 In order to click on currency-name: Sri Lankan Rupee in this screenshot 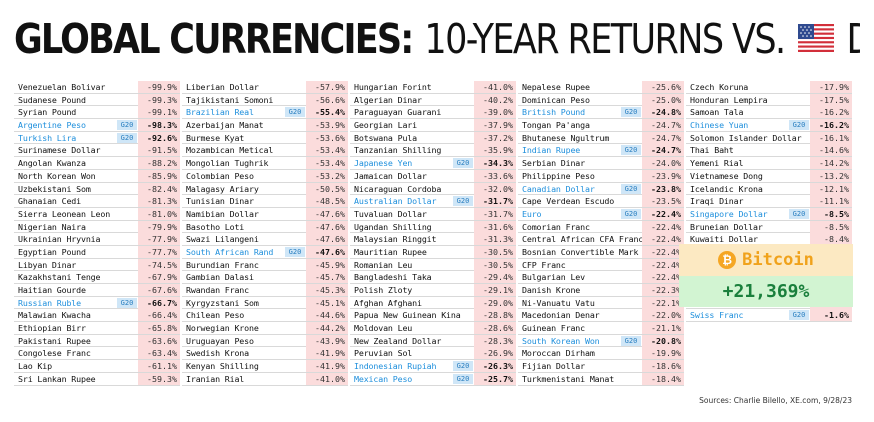, I will do `click(57, 378)`.